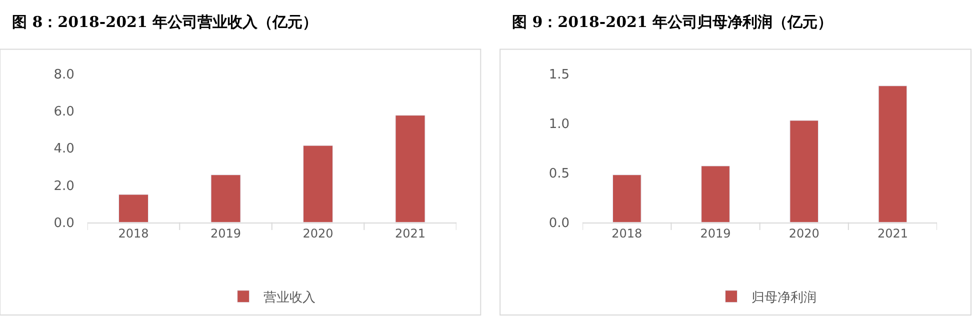 This screenshot has width=973, height=324. What do you see at coordinates (289, 298) in the screenshot?
I see `legend-label: 营业收入` at bounding box center [289, 298].